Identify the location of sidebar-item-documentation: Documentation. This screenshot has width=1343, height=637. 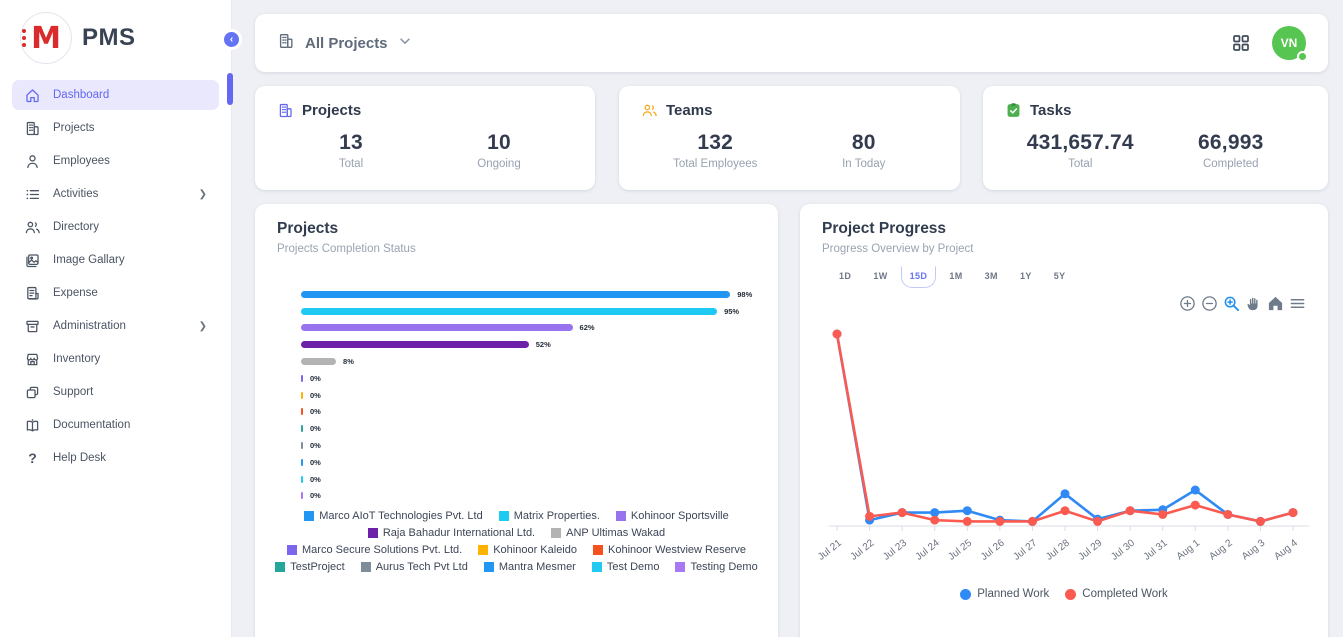
(115, 425).